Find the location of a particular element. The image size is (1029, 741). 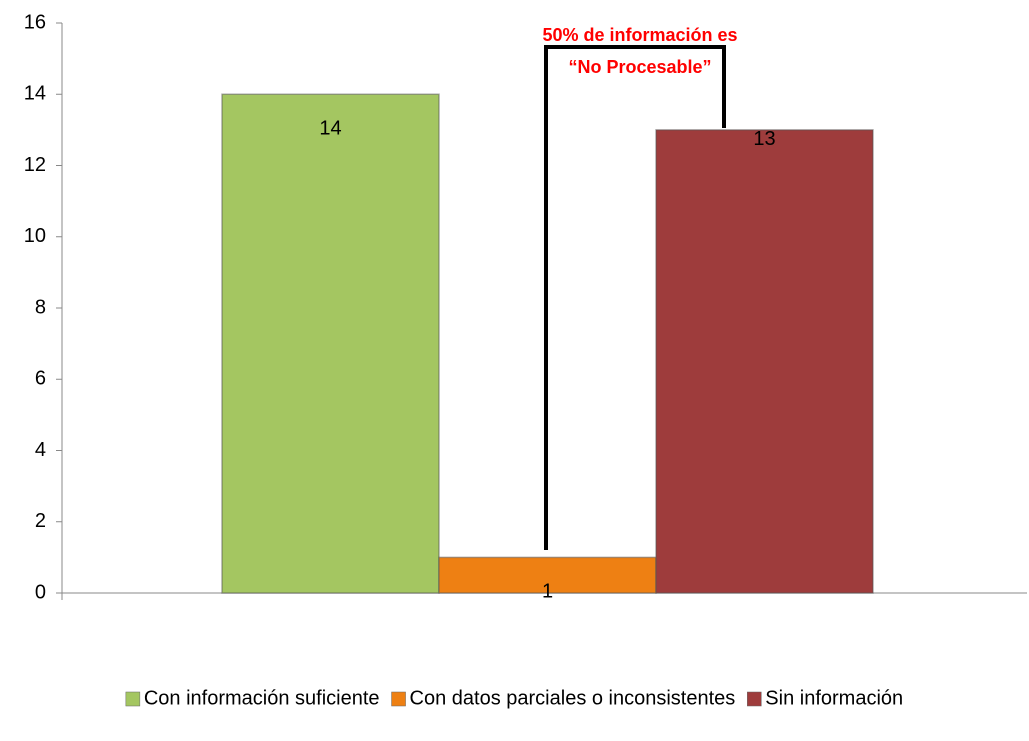

y-tick-label: 6 is located at coordinates (40, 379).